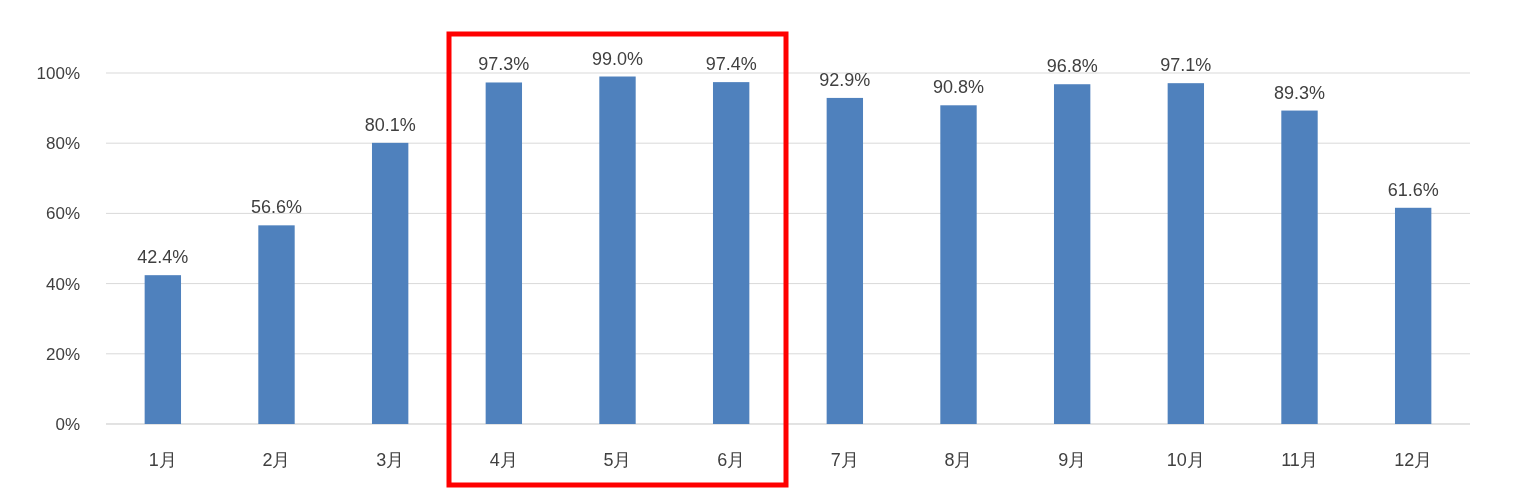  What do you see at coordinates (62, 354) in the screenshot?
I see `y-tick-label: 20%` at bounding box center [62, 354].